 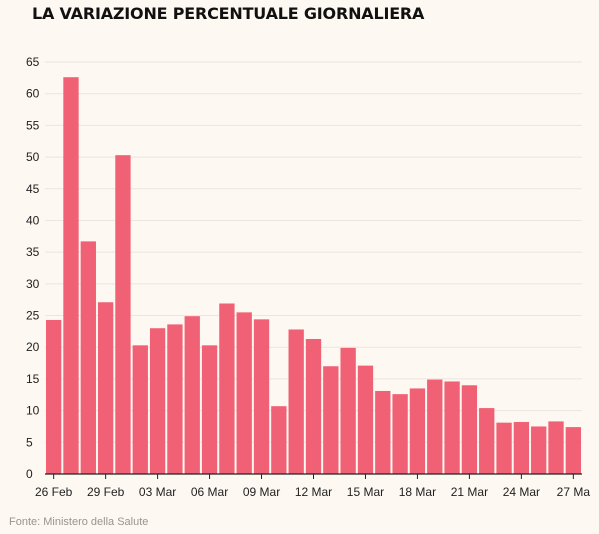 I want to click on y-tick-label: 20, so click(x=33, y=347).